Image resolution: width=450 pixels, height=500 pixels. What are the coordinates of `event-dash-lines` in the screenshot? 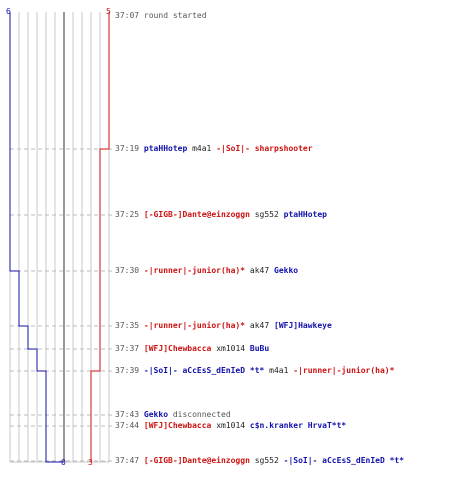 It's located at (61, 305).